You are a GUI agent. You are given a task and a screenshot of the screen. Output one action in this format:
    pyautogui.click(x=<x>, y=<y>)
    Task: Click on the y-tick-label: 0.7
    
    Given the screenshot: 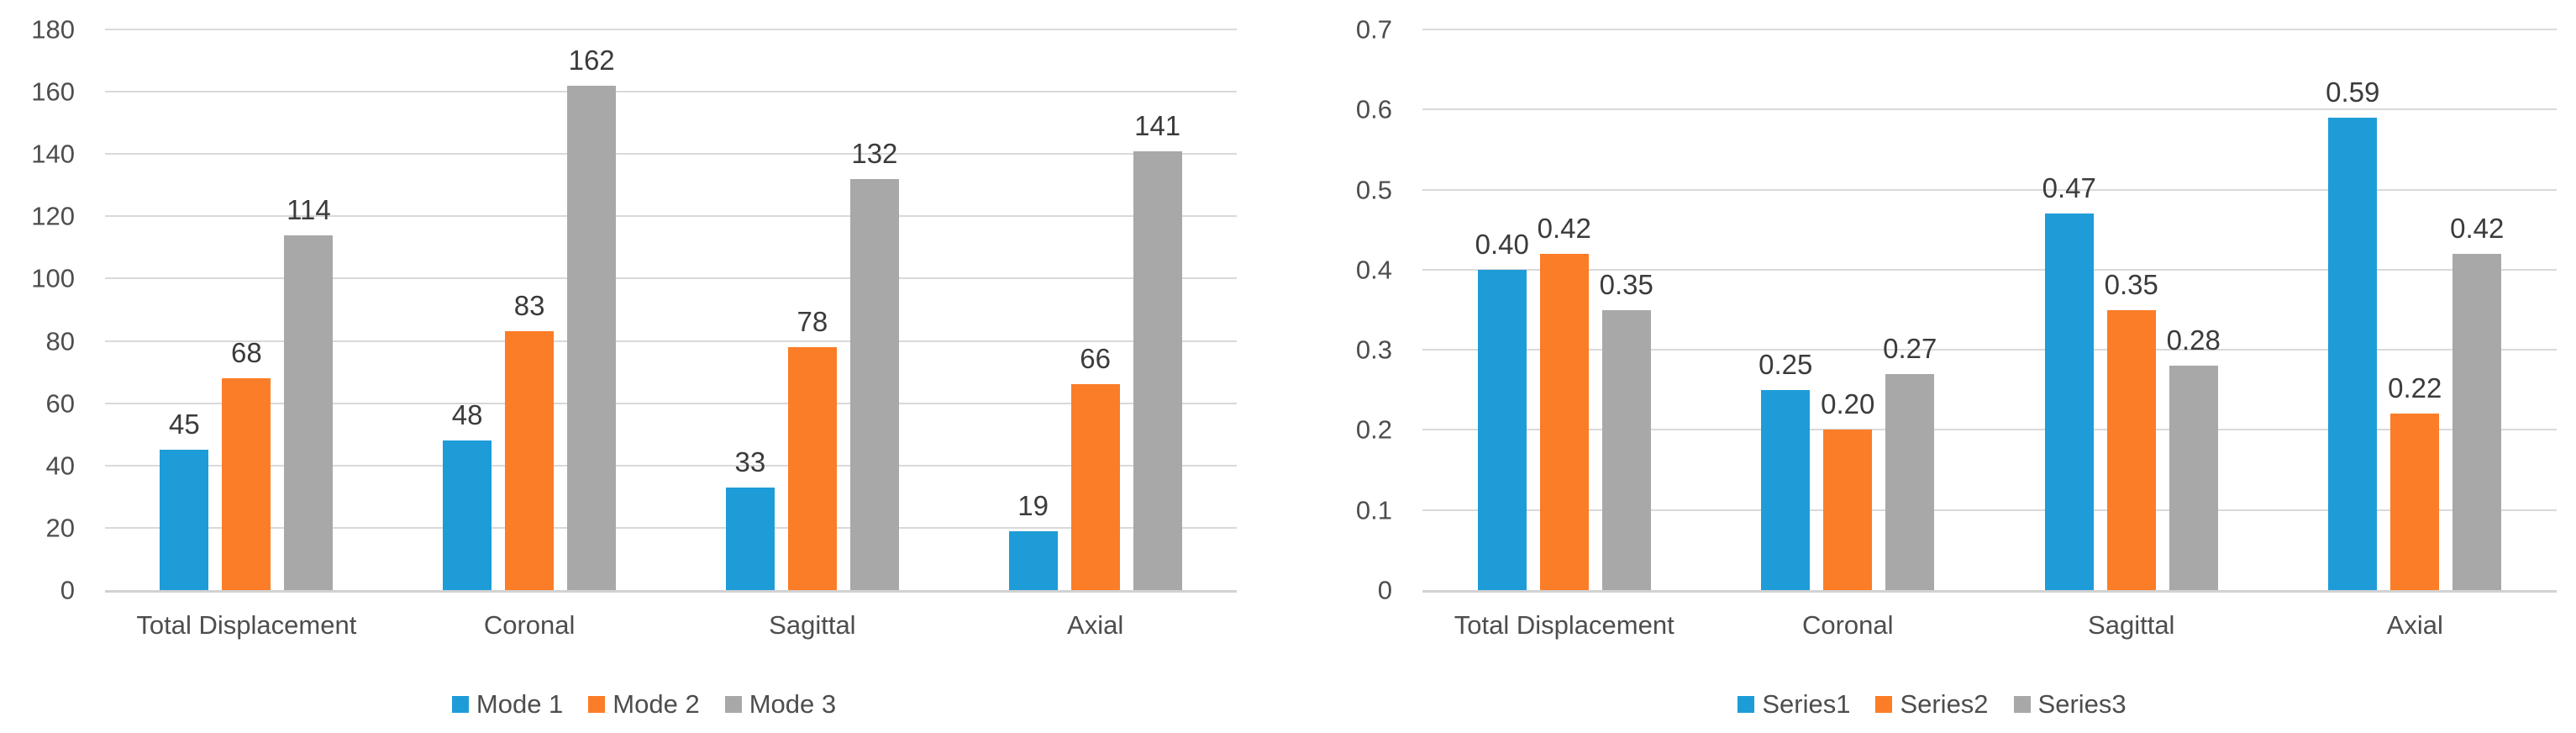 What is the action you would take?
    pyautogui.click(x=1373, y=30)
    